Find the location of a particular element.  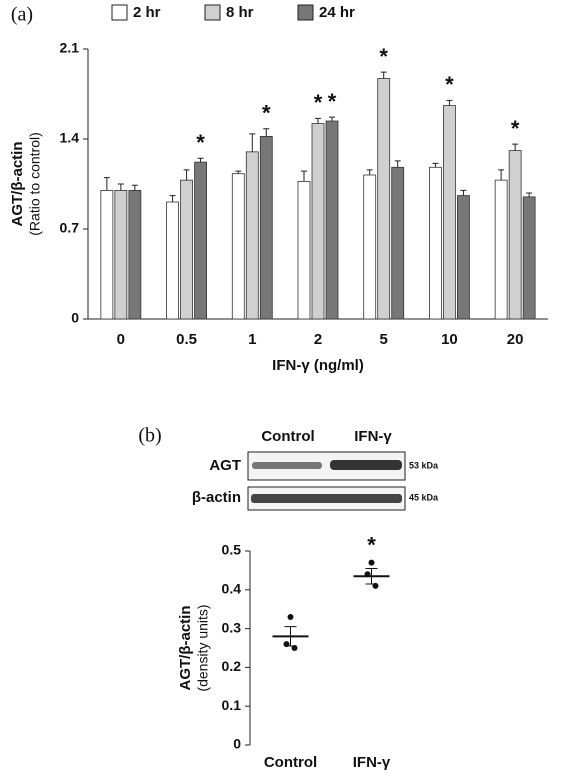

blot-lane-label: Control is located at coordinates (287, 436).